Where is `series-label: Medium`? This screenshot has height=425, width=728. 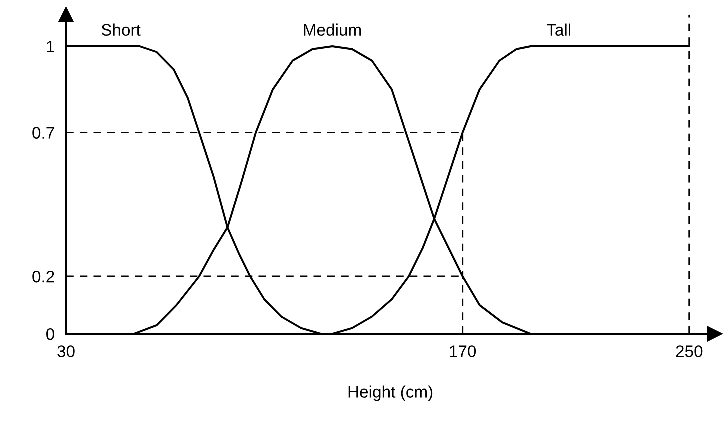 series-label: Medium is located at coordinates (333, 30).